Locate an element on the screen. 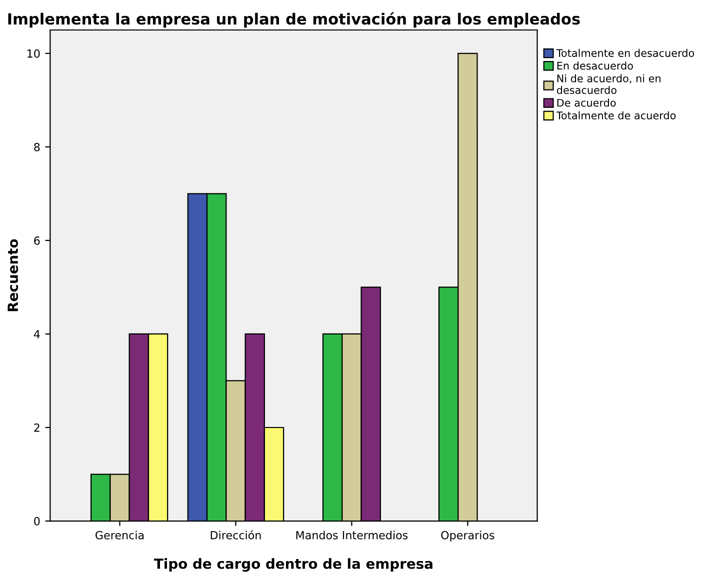  legend-label: Totalmente de acuerdo is located at coordinates (616, 115).